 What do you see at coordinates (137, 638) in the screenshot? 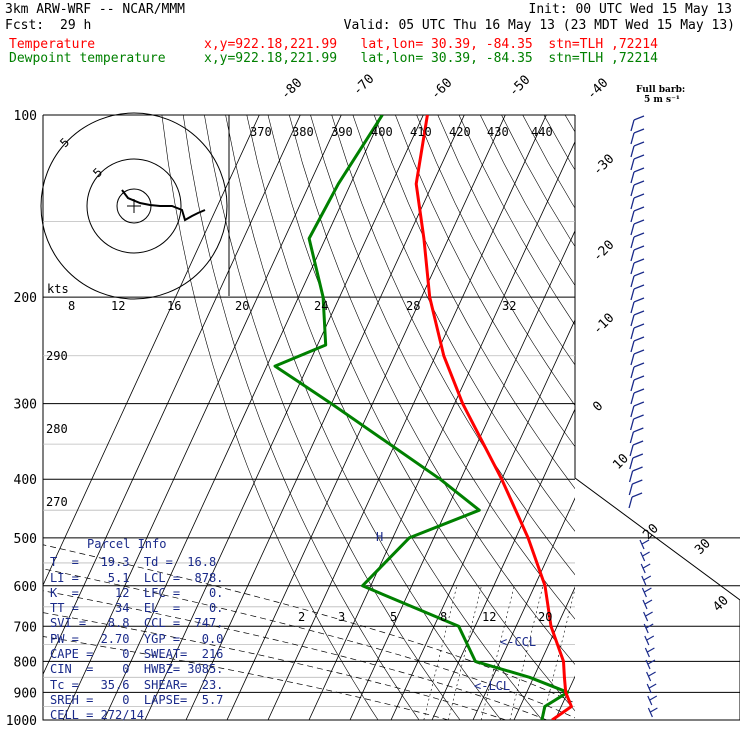
I see `parcel-info-row: PW = 2.70 YGP = 0.0` at bounding box center [137, 638].